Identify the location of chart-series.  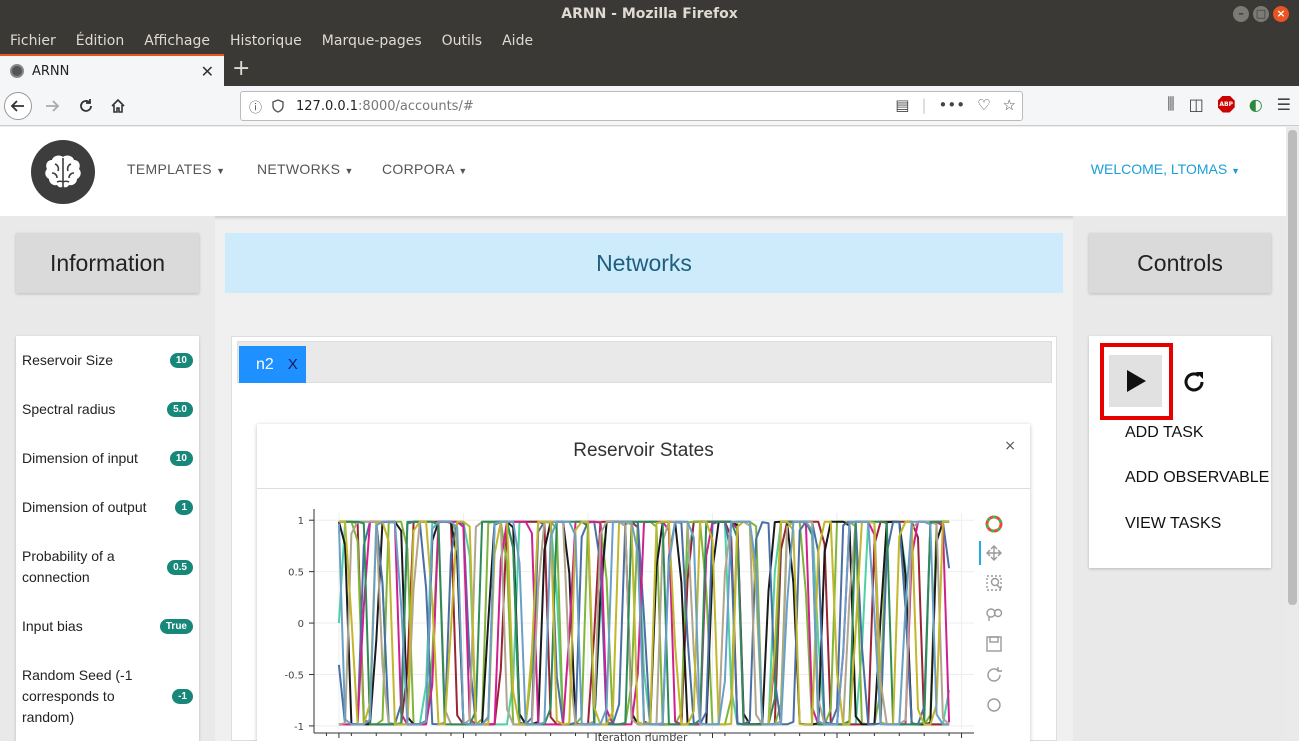
(644, 623).